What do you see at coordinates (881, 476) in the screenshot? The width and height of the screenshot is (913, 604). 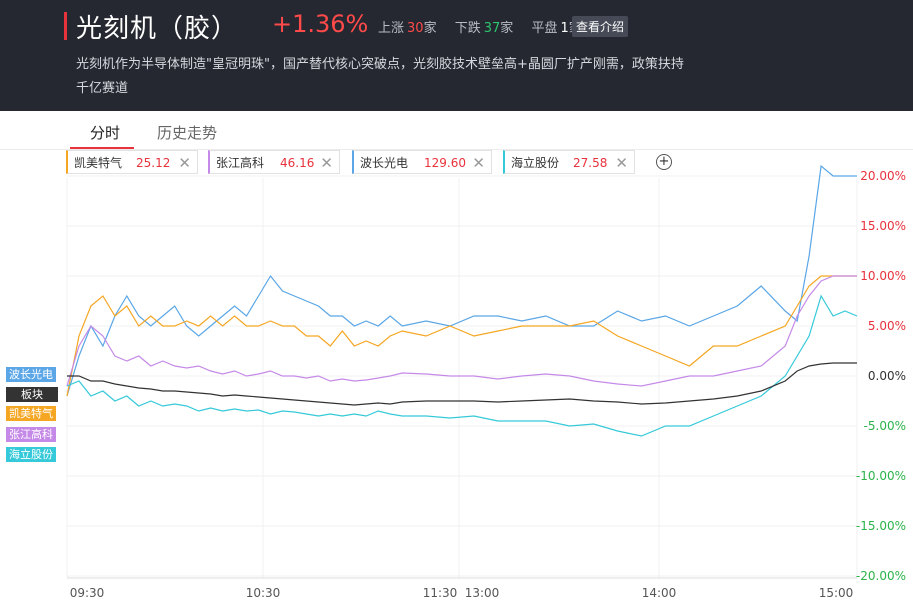 I see `y-tick-label: -10.00%` at bounding box center [881, 476].